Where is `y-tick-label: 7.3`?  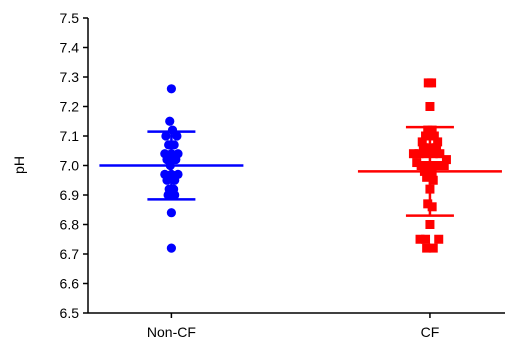
y-tick-label: 7.3 is located at coordinates (70, 77).